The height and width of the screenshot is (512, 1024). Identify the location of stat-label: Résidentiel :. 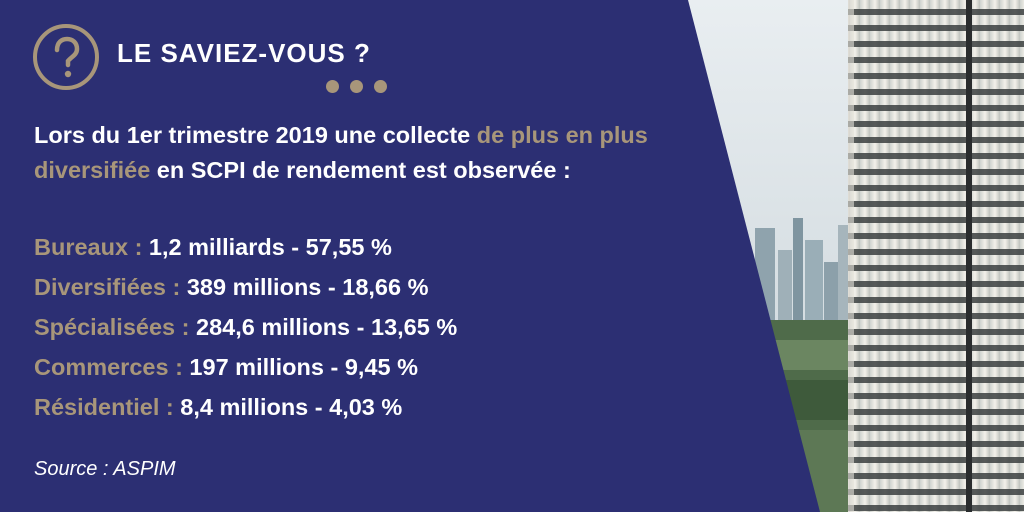
(104, 407).